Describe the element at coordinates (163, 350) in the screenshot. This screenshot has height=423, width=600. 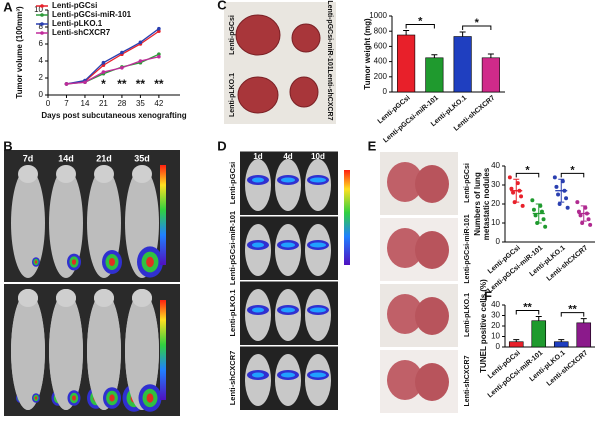
I see `color-scale` at that location.